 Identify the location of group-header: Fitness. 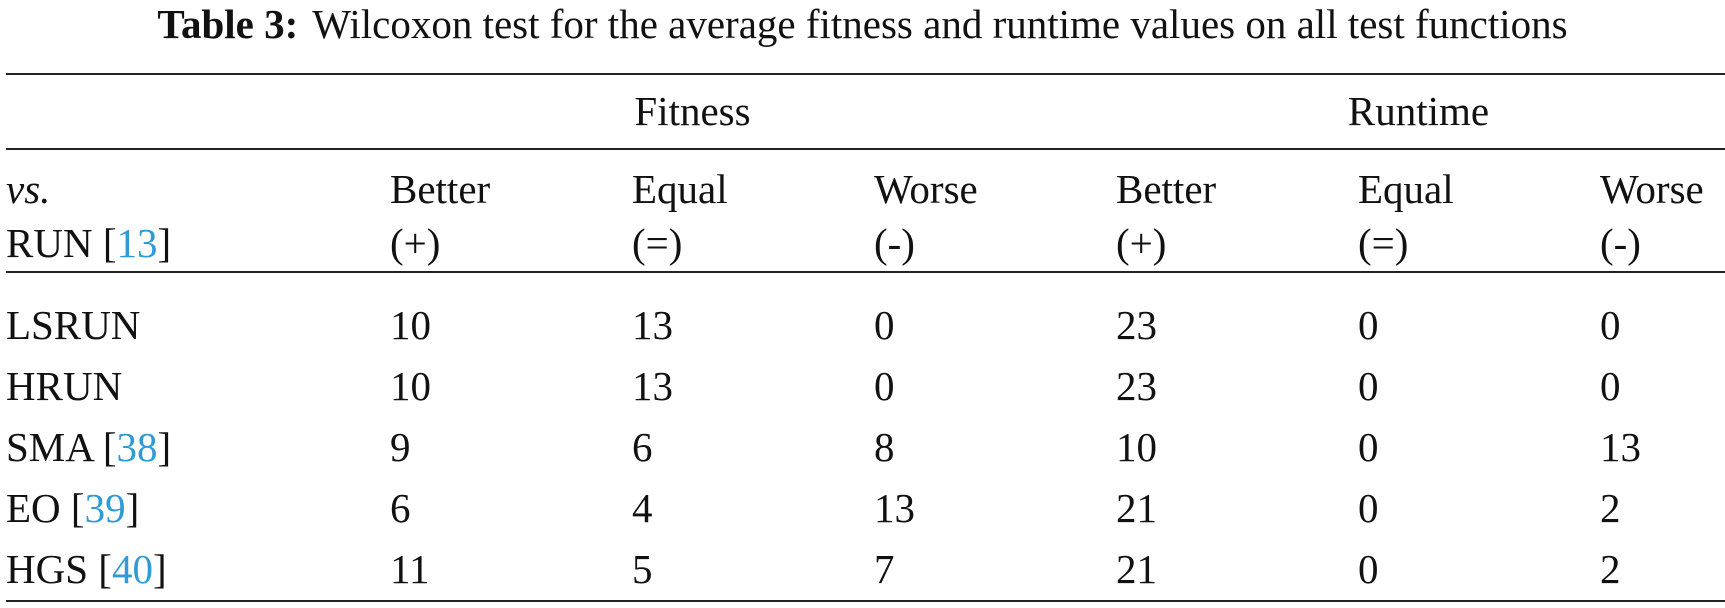
(692, 111).